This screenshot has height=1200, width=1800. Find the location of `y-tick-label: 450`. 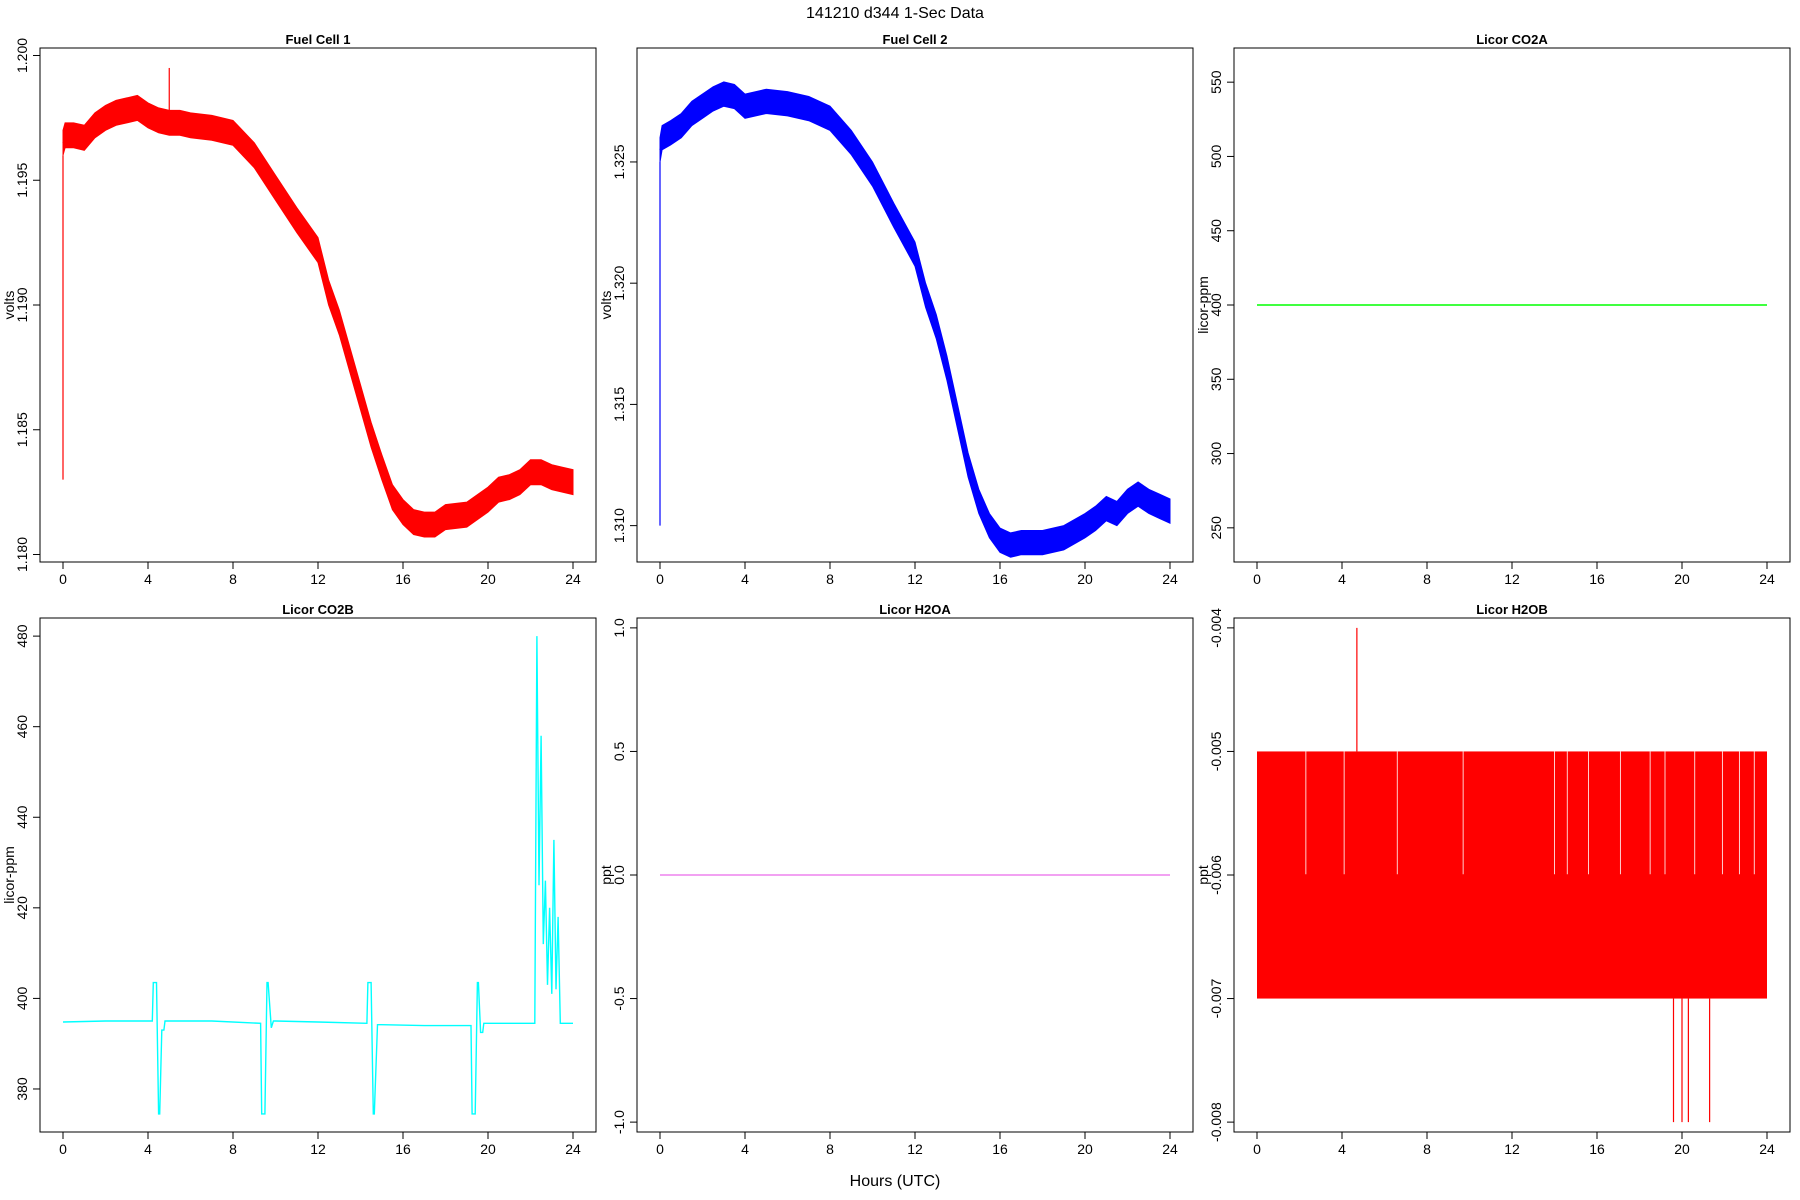

y-tick-label: 450 is located at coordinates (1216, 231).